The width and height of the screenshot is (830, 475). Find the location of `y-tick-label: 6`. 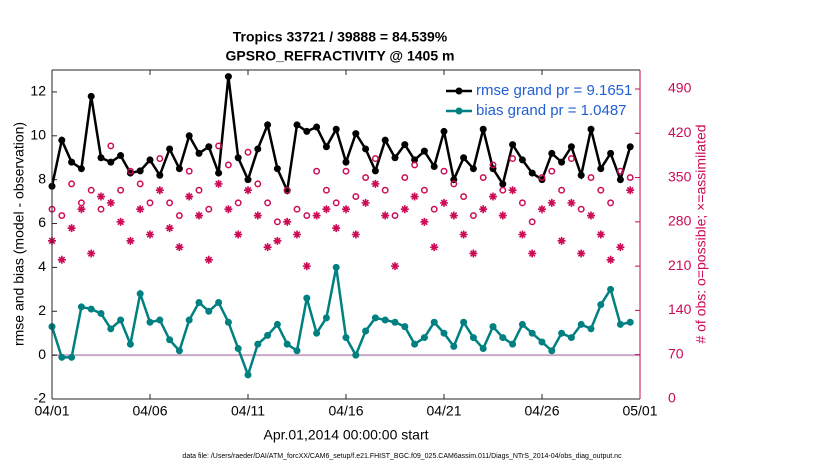

y-tick-label: 6 is located at coordinates (42, 222).